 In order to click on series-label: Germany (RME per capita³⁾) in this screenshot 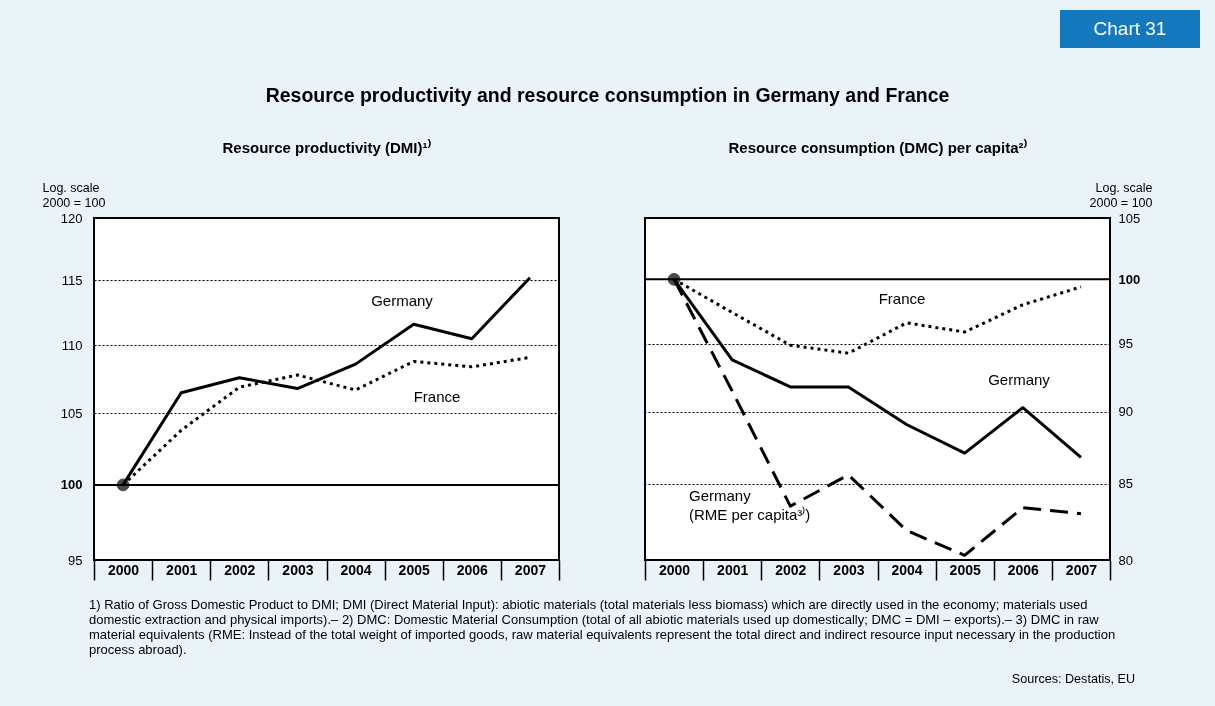, I will do `click(750, 505)`.